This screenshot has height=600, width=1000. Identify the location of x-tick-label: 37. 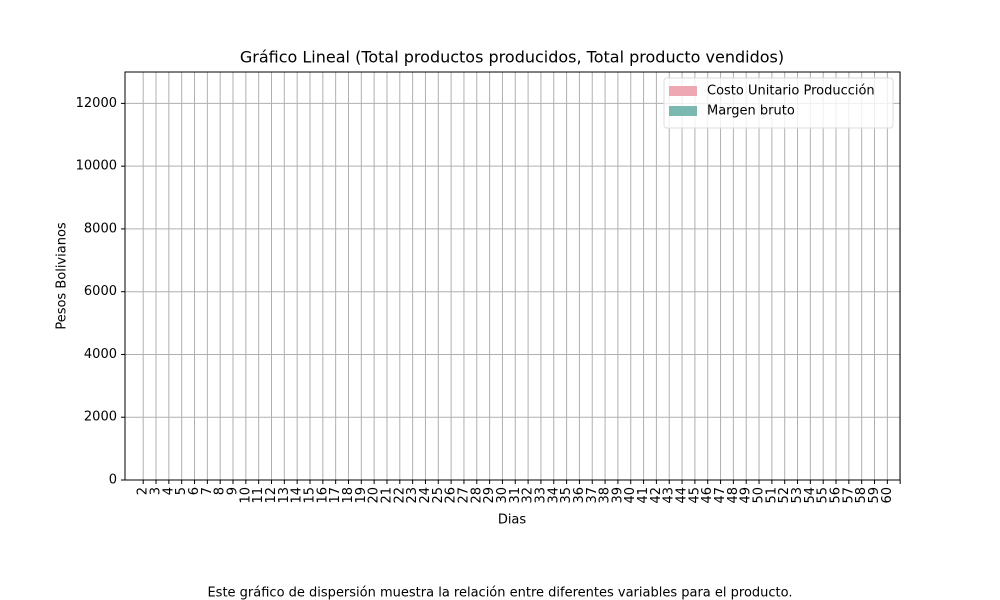
(592, 495).